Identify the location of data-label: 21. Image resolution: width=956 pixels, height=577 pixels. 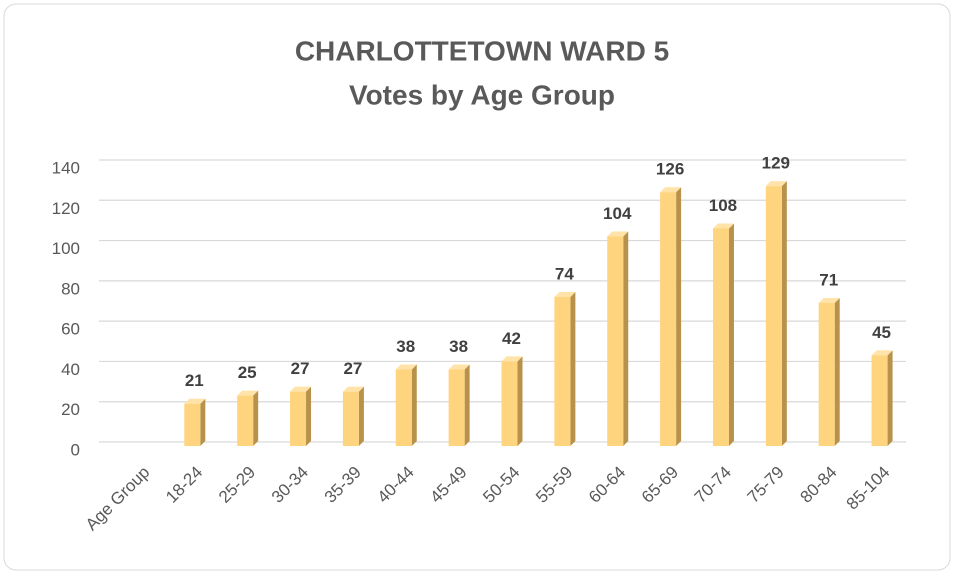
(194, 380).